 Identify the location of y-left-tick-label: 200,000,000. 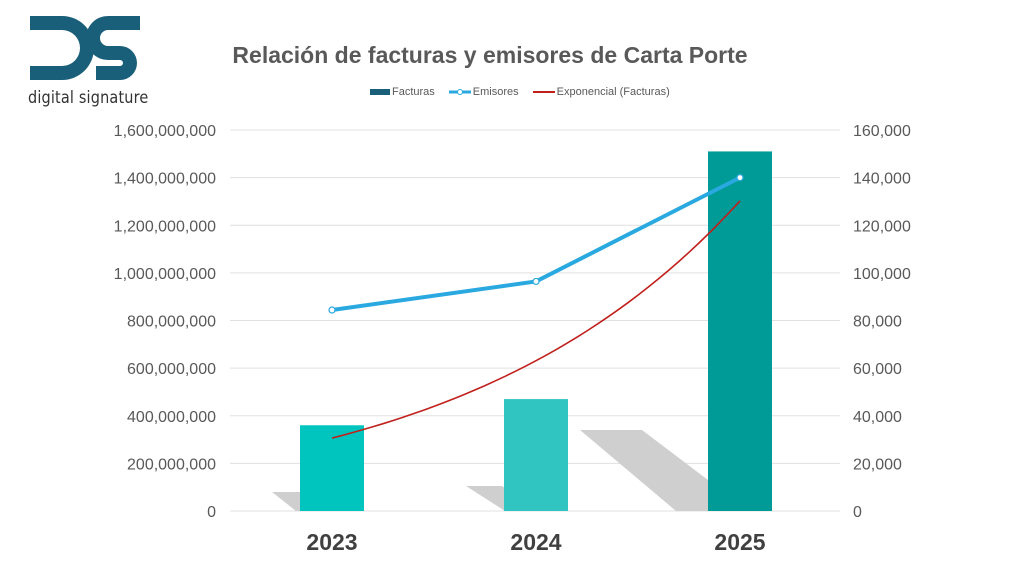
(171, 464).